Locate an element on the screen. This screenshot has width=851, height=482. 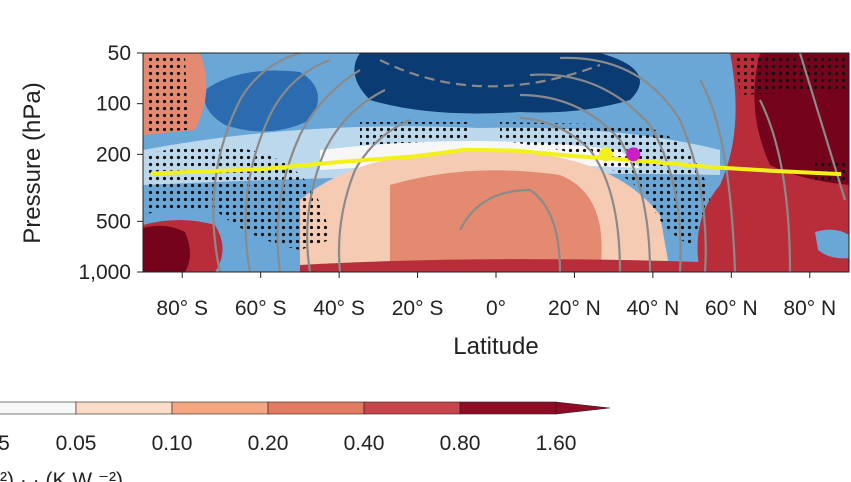
x-axis-title: Latitude is located at coordinates (495, 346).